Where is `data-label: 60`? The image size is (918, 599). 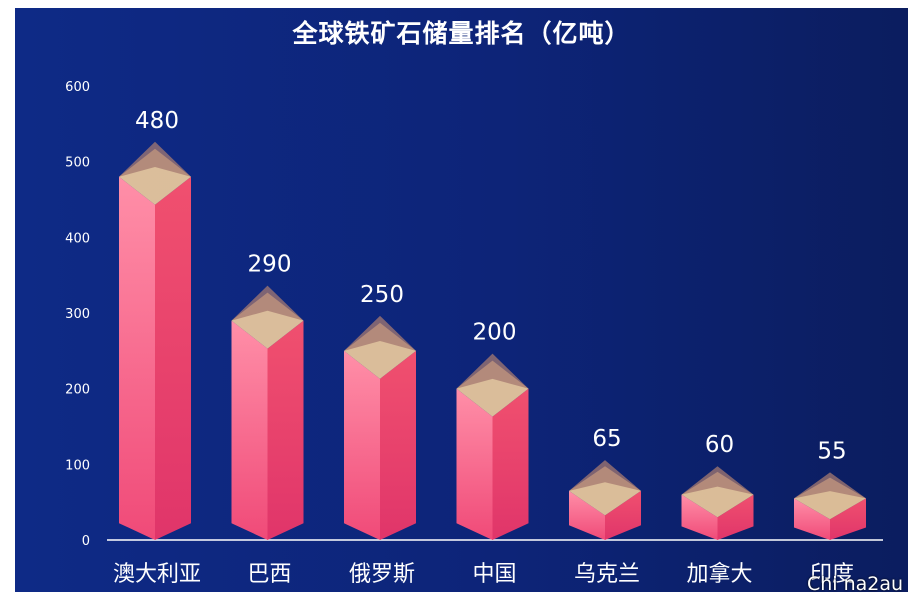
data-label: 60 is located at coordinates (719, 445).